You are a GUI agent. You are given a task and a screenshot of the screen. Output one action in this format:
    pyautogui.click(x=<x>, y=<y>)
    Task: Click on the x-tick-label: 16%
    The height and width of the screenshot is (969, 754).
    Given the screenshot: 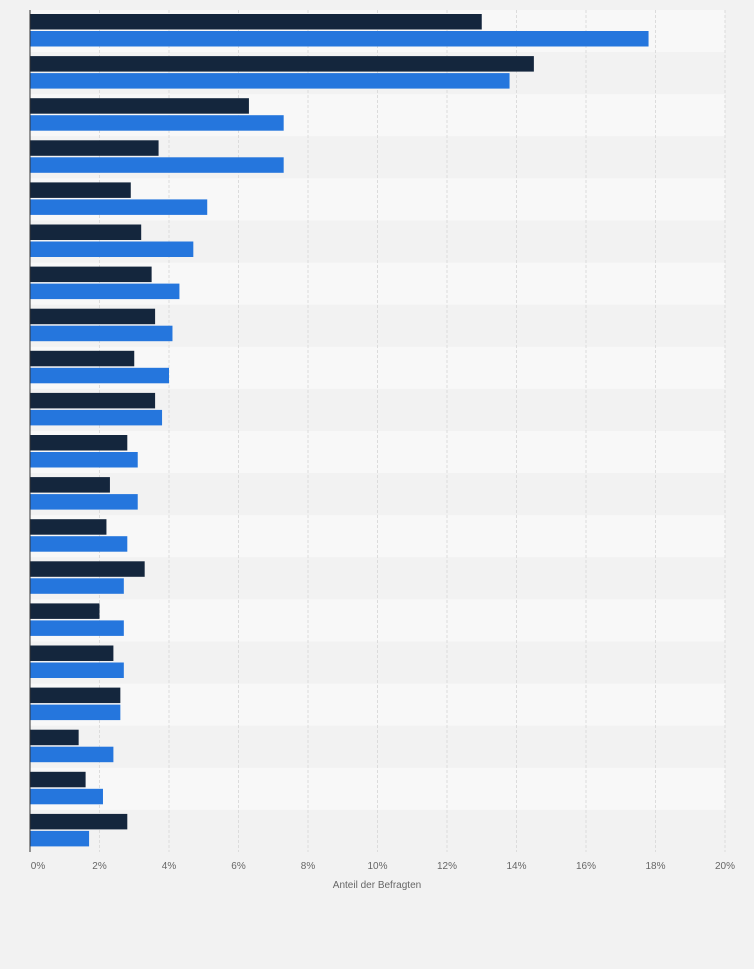 What is the action you would take?
    pyautogui.click(x=586, y=866)
    